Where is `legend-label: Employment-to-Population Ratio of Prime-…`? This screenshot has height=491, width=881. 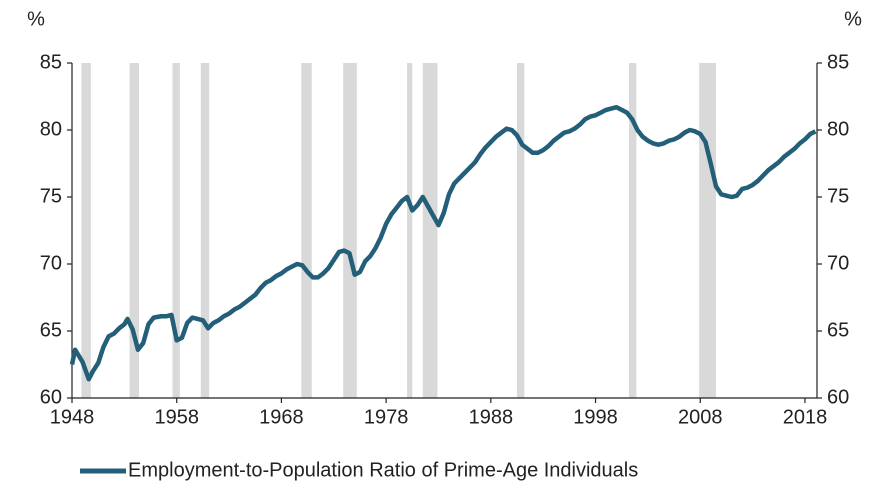 legend-label: Employment-to-Population Ratio of Prime-… is located at coordinates (383, 470).